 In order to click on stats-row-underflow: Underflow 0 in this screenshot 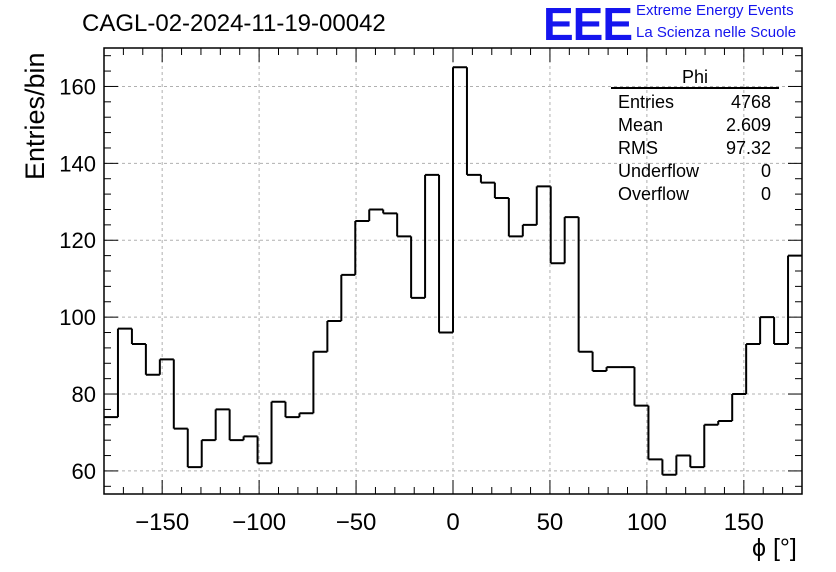, I will do `click(695, 171)`.